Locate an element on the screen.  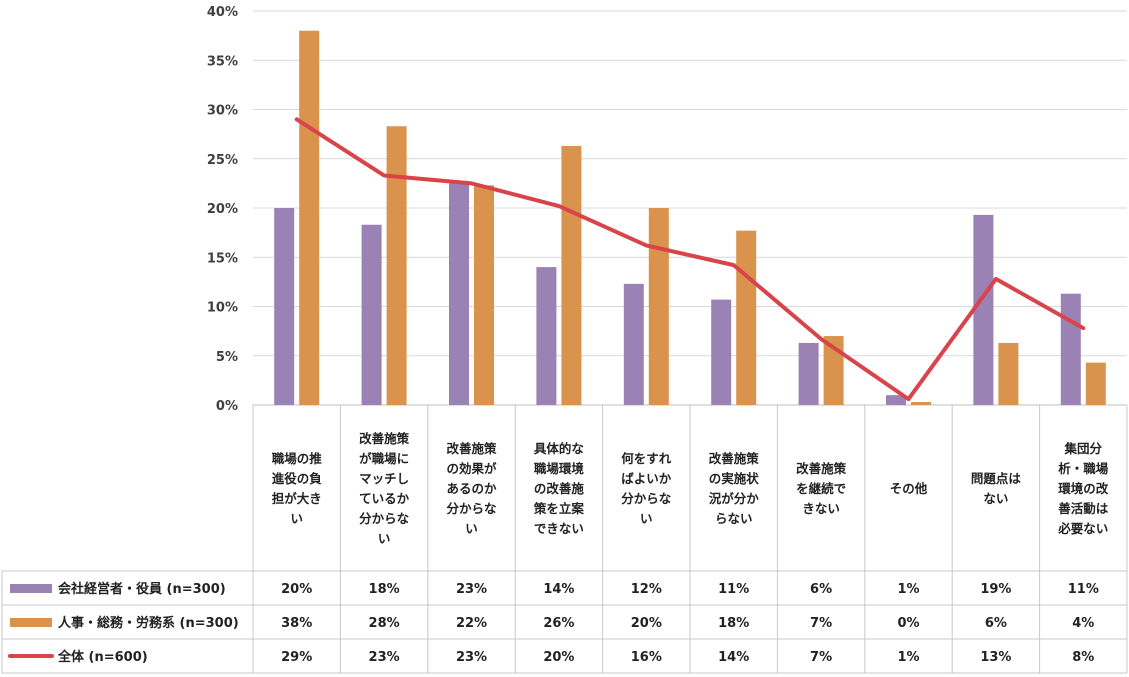
legend-label: 会社経営者・役員 (n=300) is located at coordinates (142, 589).